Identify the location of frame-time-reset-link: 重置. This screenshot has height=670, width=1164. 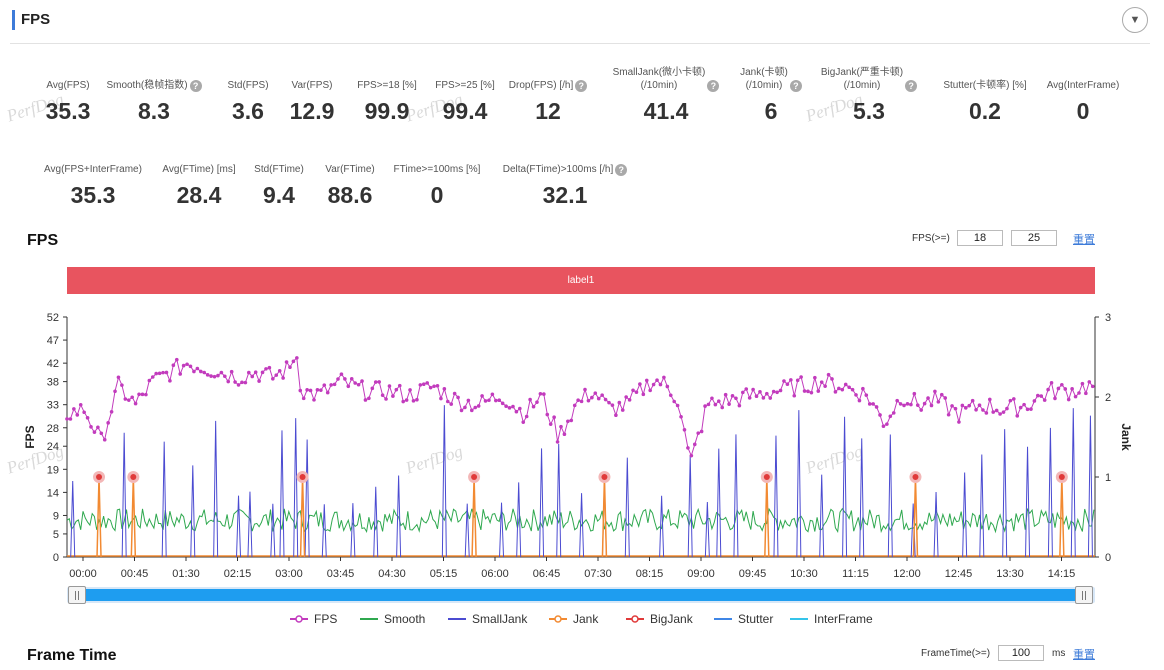
(1084, 655).